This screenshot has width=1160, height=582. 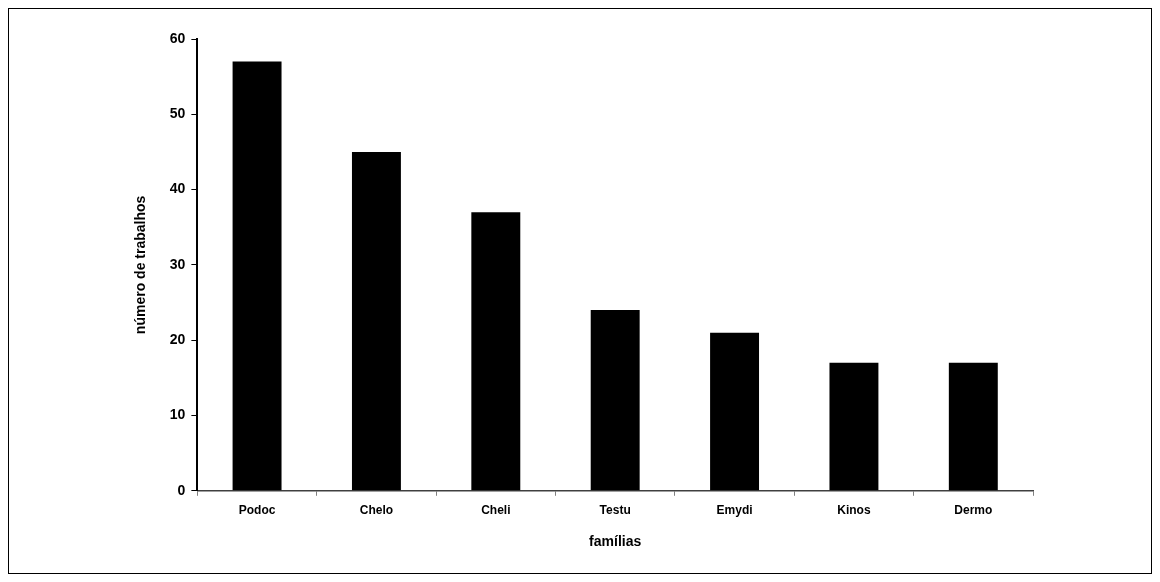 I want to click on x-tick-label: Cheli, so click(x=496, y=510).